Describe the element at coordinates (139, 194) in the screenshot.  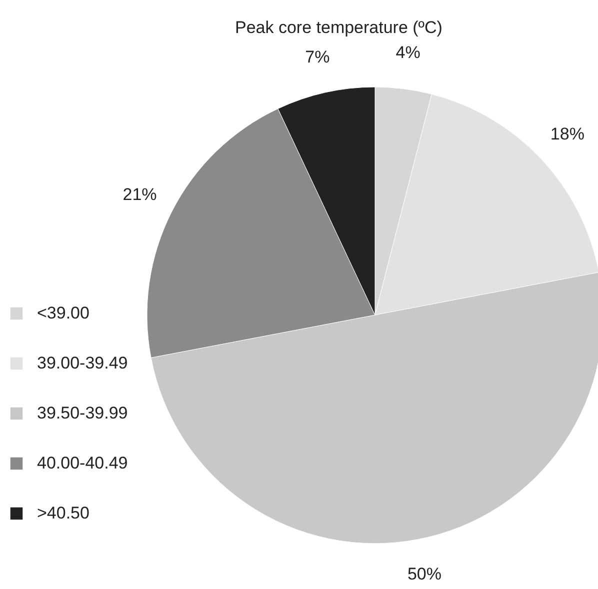
I see `data-label: 21%` at that location.